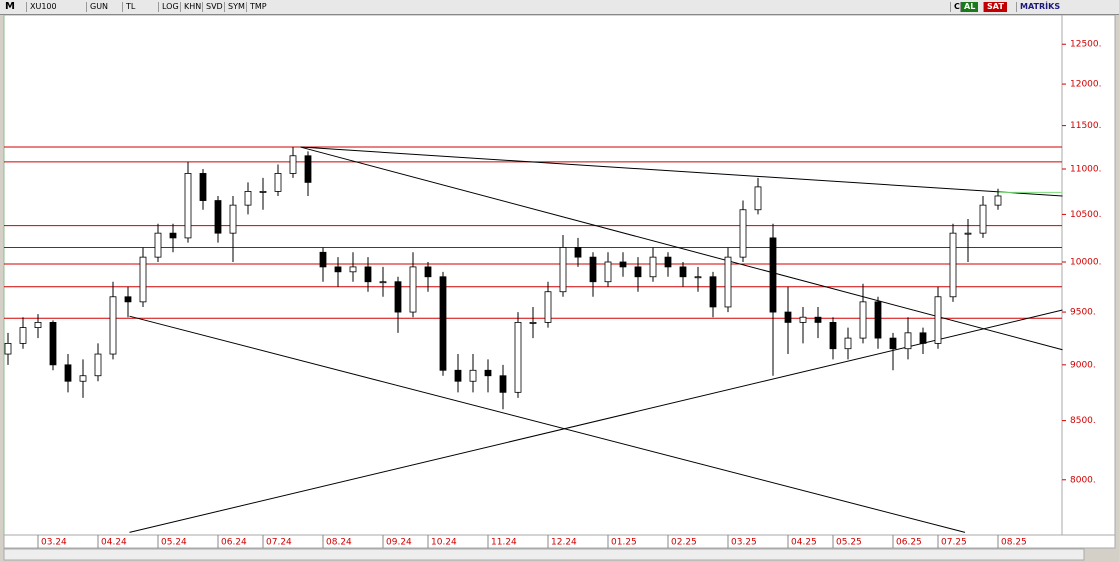  I want to click on x-tick-label: 12.24, so click(564, 543).